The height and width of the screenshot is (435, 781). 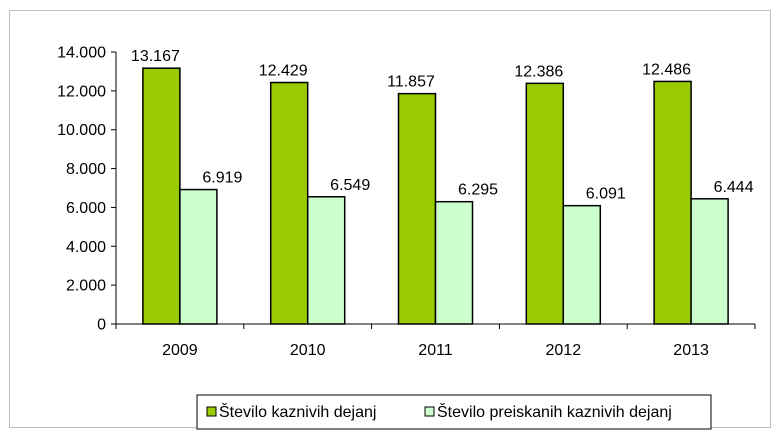 What do you see at coordinates (101, 325) in the screenshot?
I see `y-tick-label: 0` at bounding box center [101, 325].